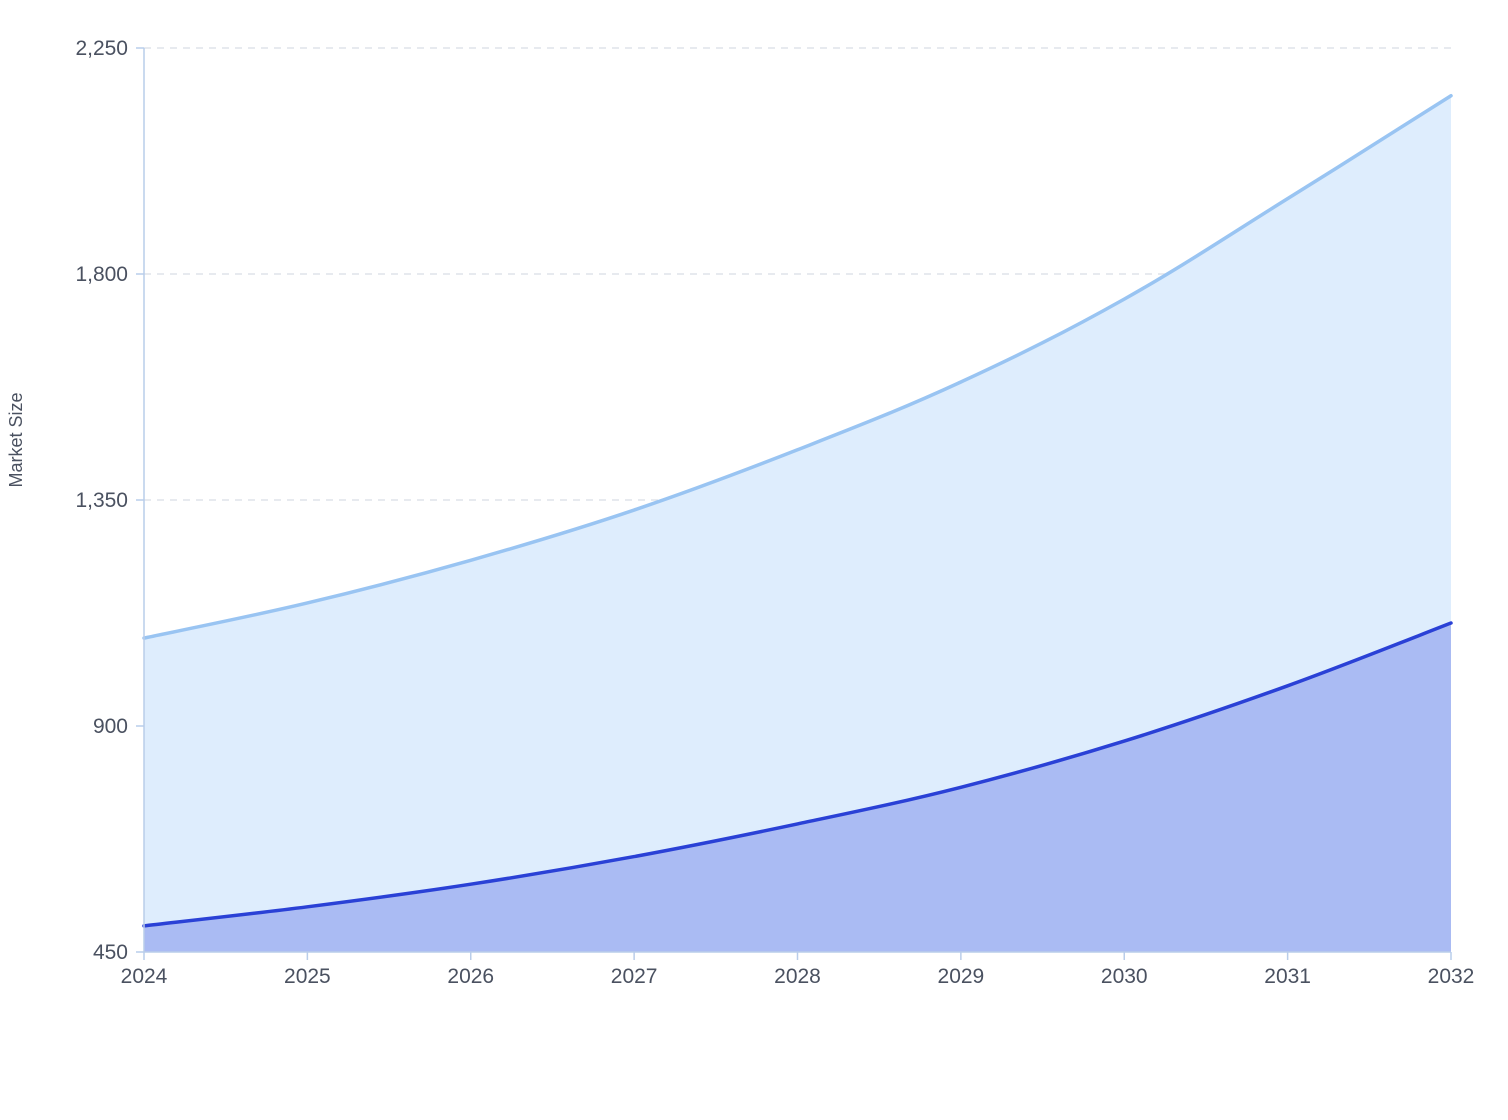 The width and height of the screenshot is (1508, 1120). Describe the element at coordinates (470, 976) in the screenshot. I see `x-tick-label: 2026` at that location.